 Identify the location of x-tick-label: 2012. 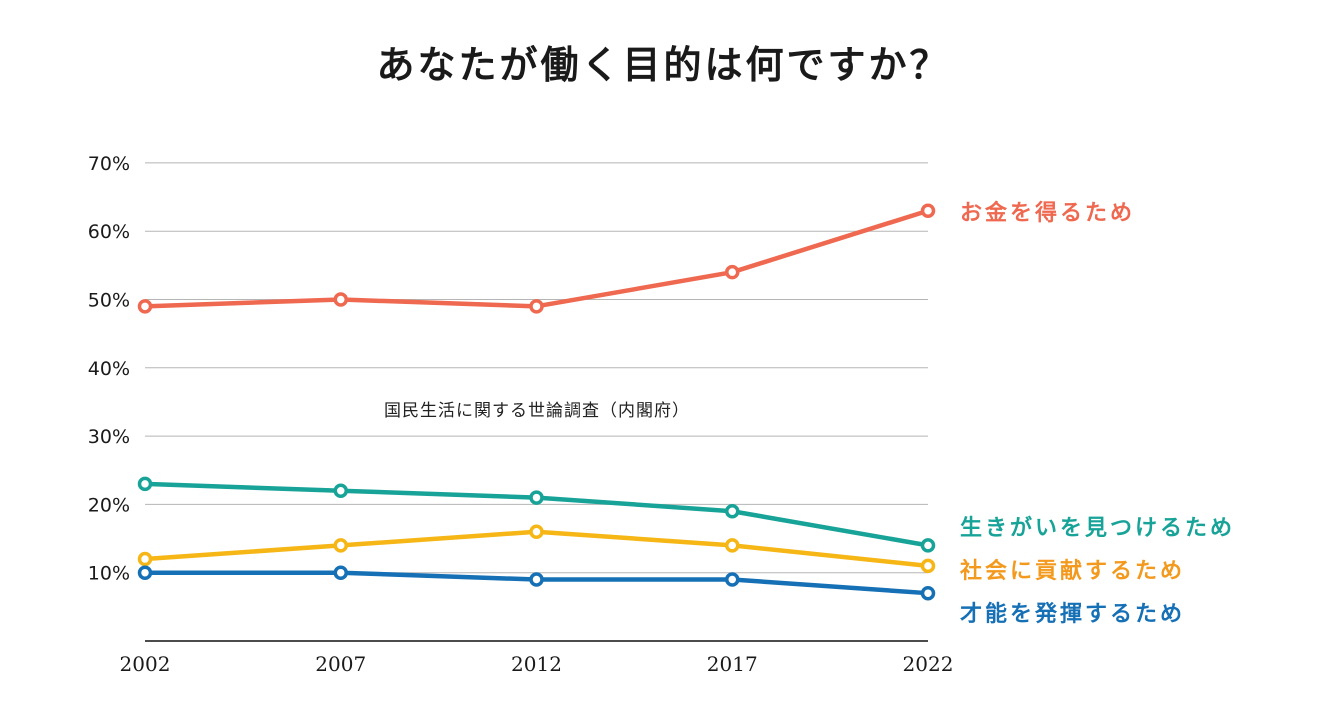
(536, 664).